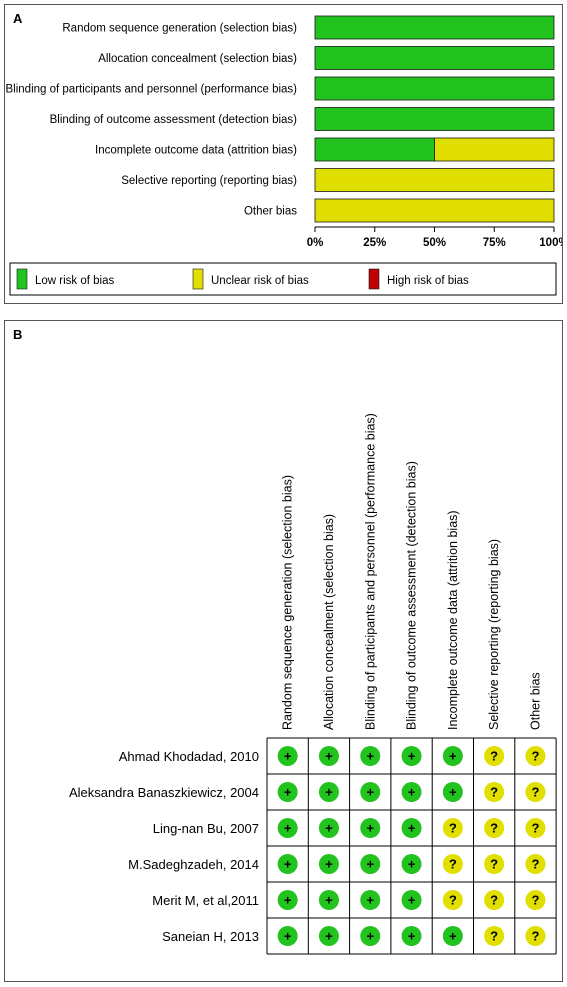 Image resolution: width=567 pixels, height=987 pixels. What do you see at coordinates (197, 59) in the screenshot?
I see `category-label-1: Allocation concealment (selection bias)` at bounding box center [197, 59].